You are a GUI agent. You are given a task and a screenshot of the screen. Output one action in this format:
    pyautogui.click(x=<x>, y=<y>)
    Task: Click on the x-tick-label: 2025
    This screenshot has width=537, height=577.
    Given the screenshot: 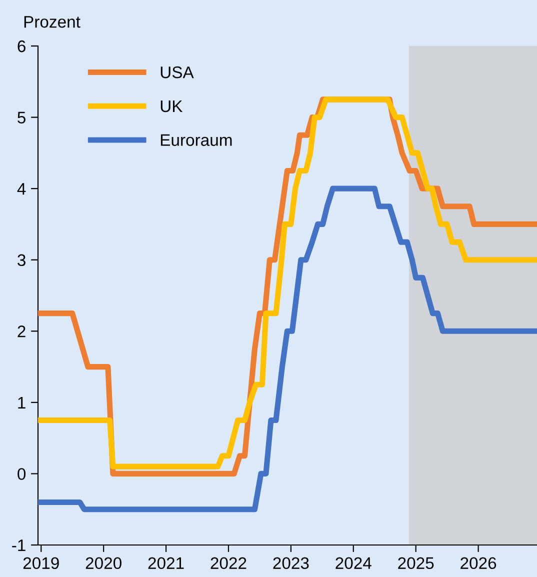 What is the action you would take?
    pyautogui.click(x=416, y=563)
    